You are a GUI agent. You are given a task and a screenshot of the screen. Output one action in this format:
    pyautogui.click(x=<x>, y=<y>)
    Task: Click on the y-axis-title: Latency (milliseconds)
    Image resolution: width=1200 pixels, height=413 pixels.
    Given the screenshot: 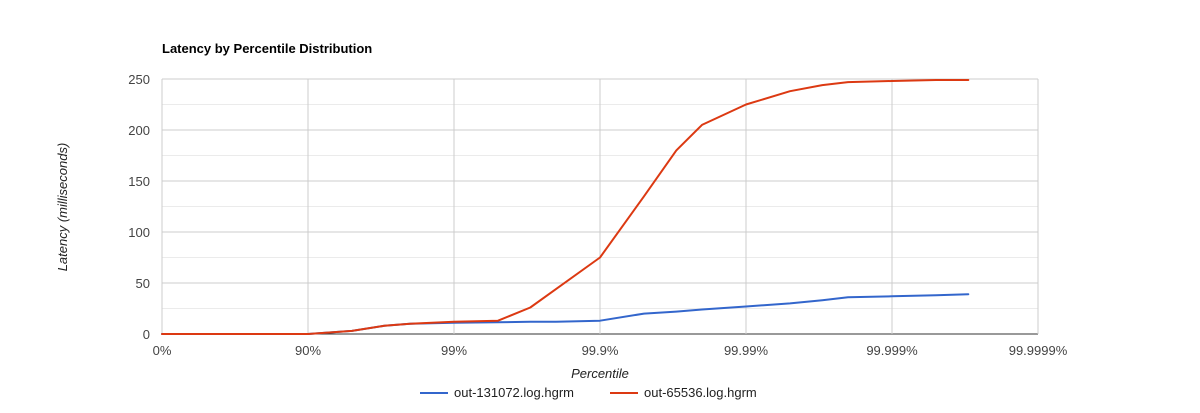 What is the action you would take?
    pyautogui.click(x=62, y=207)
    